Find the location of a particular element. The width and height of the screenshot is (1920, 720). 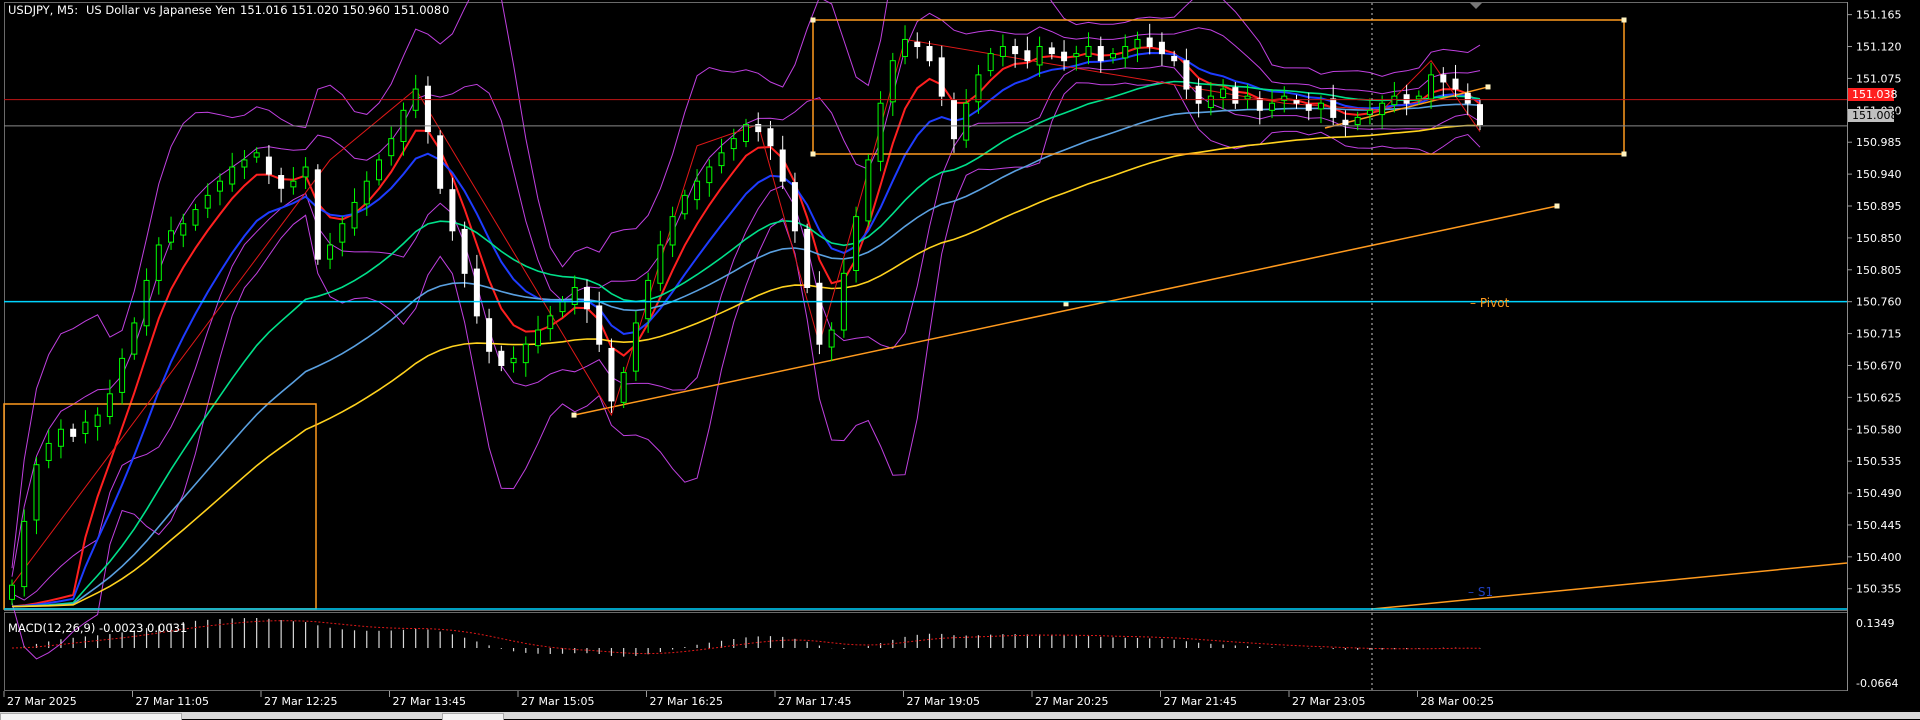

price-tick-label: 151.120 is located at coordinates (1879, 47).